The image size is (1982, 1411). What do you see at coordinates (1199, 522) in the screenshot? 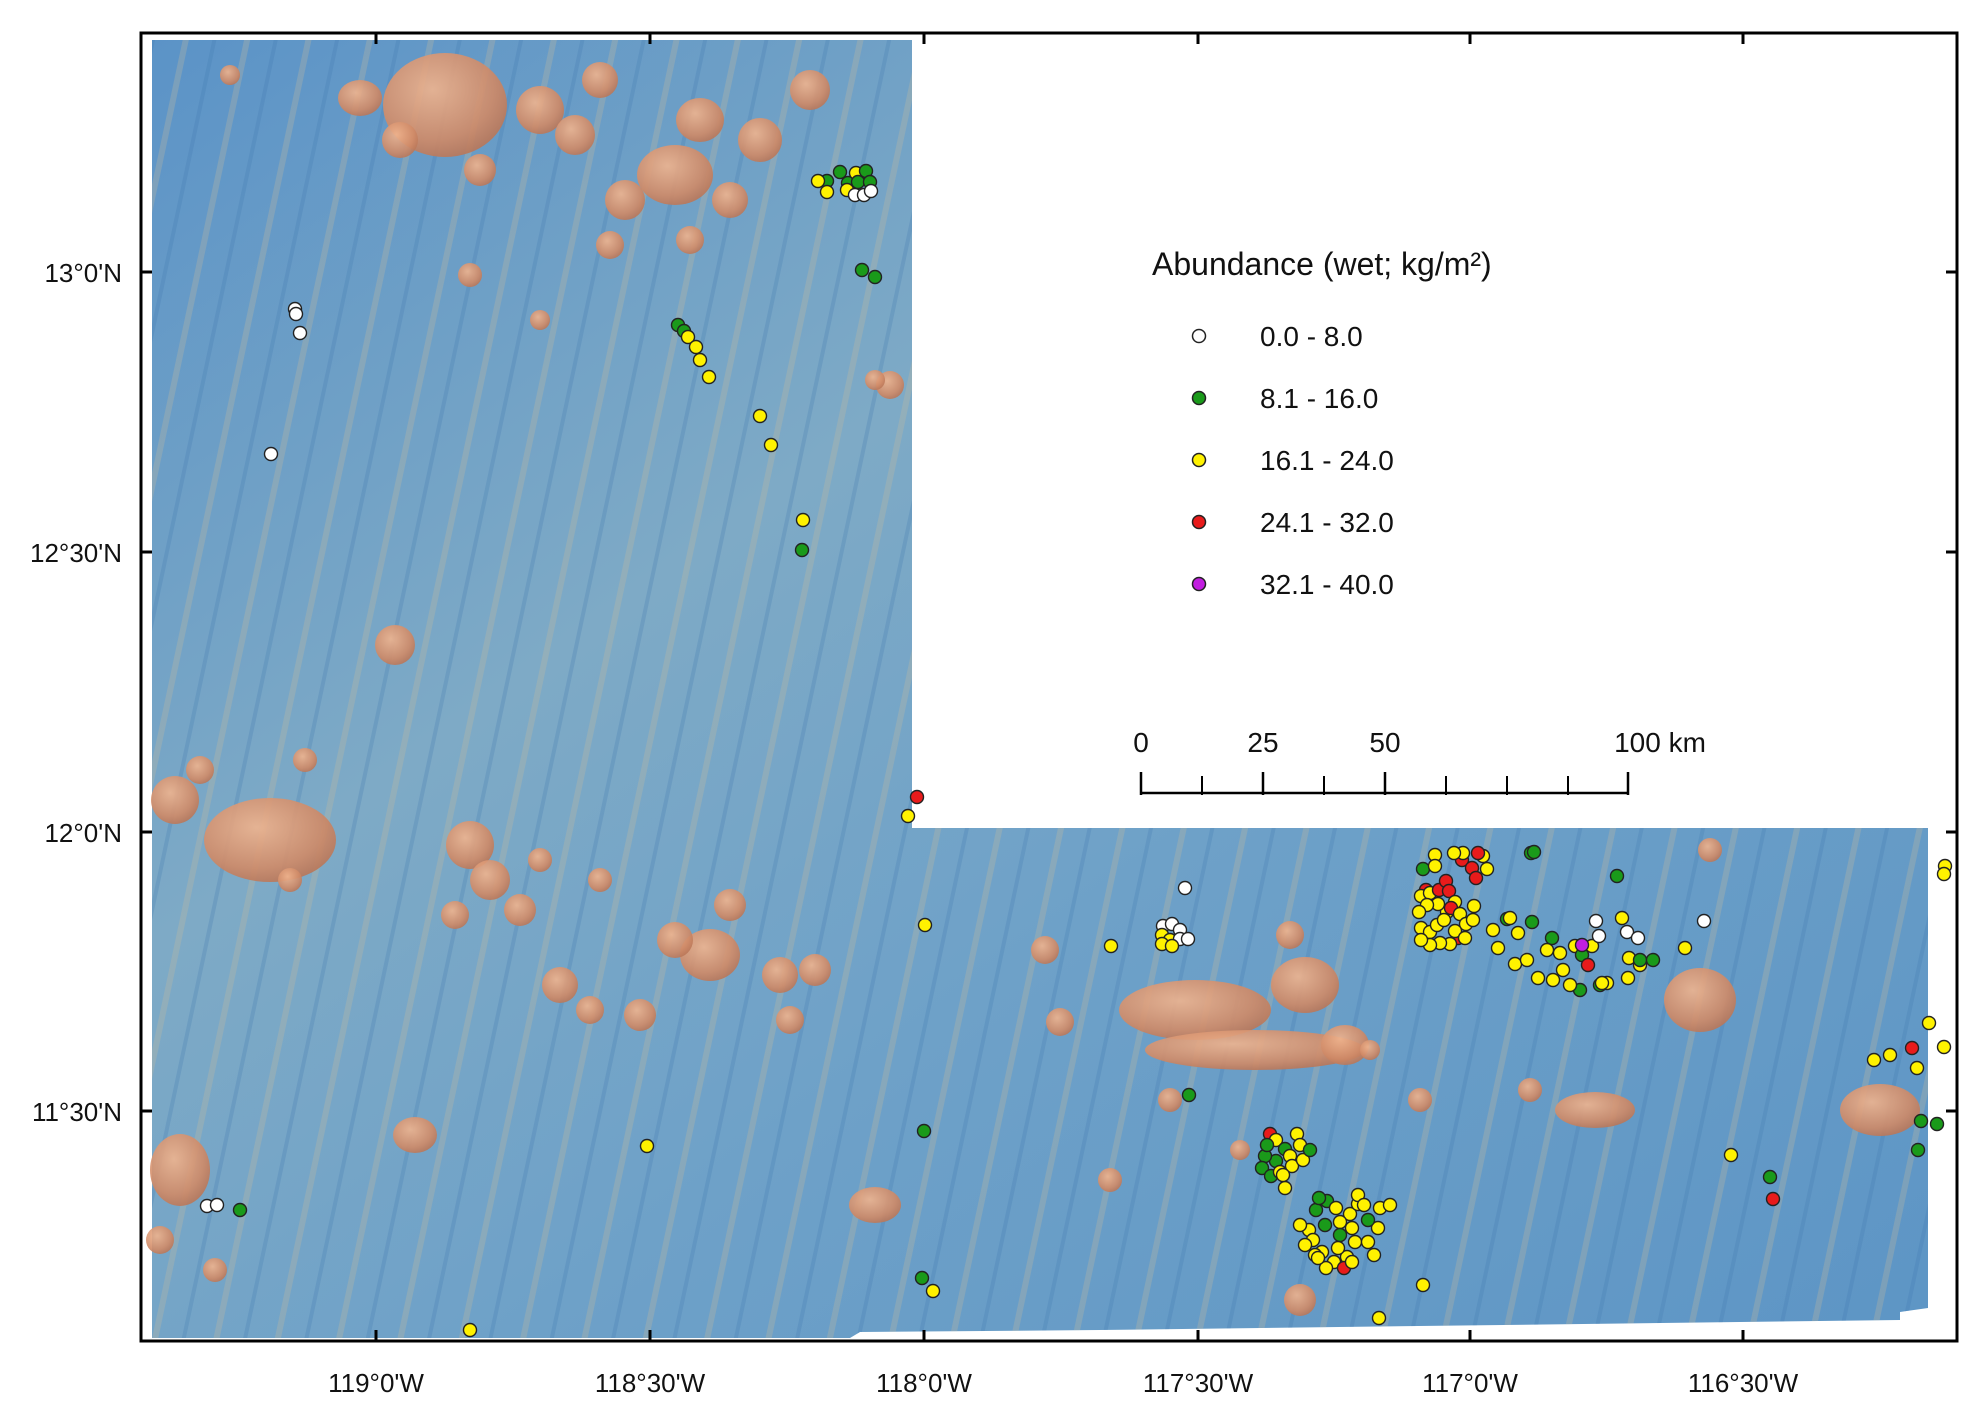
I see `legend-swatch` at bounding box center [1199, 522].